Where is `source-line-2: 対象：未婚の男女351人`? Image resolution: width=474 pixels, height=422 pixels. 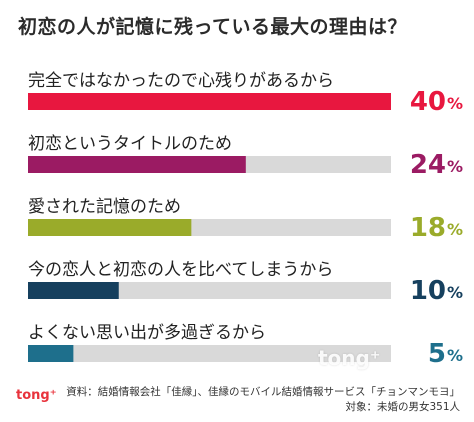 source-line-2: 対象：未婚の男女351人 is located at coordinates (402, 407).